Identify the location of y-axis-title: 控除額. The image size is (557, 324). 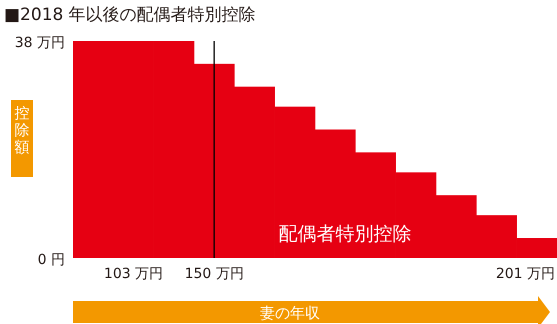
(22, 130).